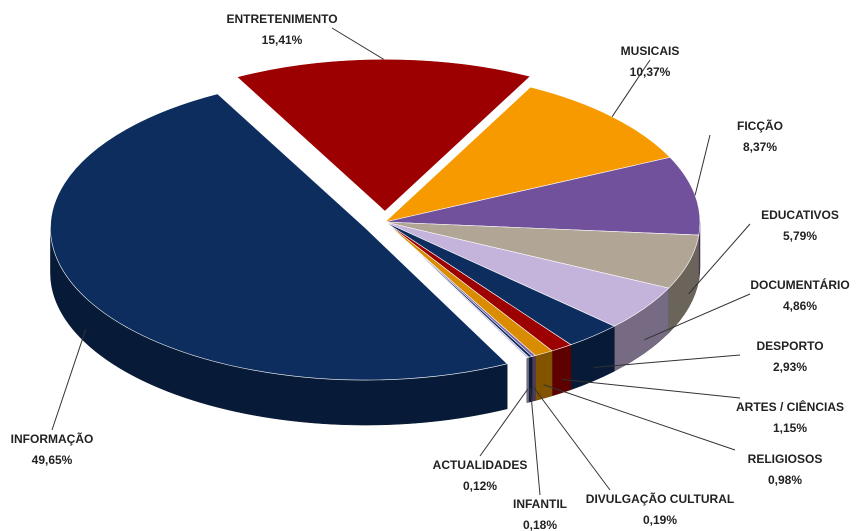 Image resolution: width=859 pixels, height=531 pixels. I want to click on slice-label: DIVULGAÇÃO CULTURAL, so click(660, 498).